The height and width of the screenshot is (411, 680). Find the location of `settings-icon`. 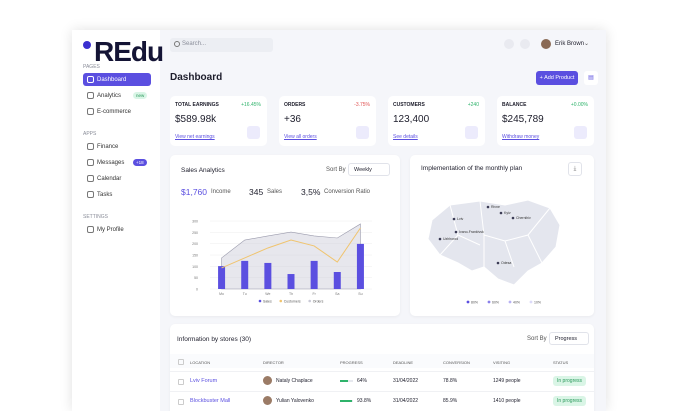

settings-icon is located at coordinates (525, 44).